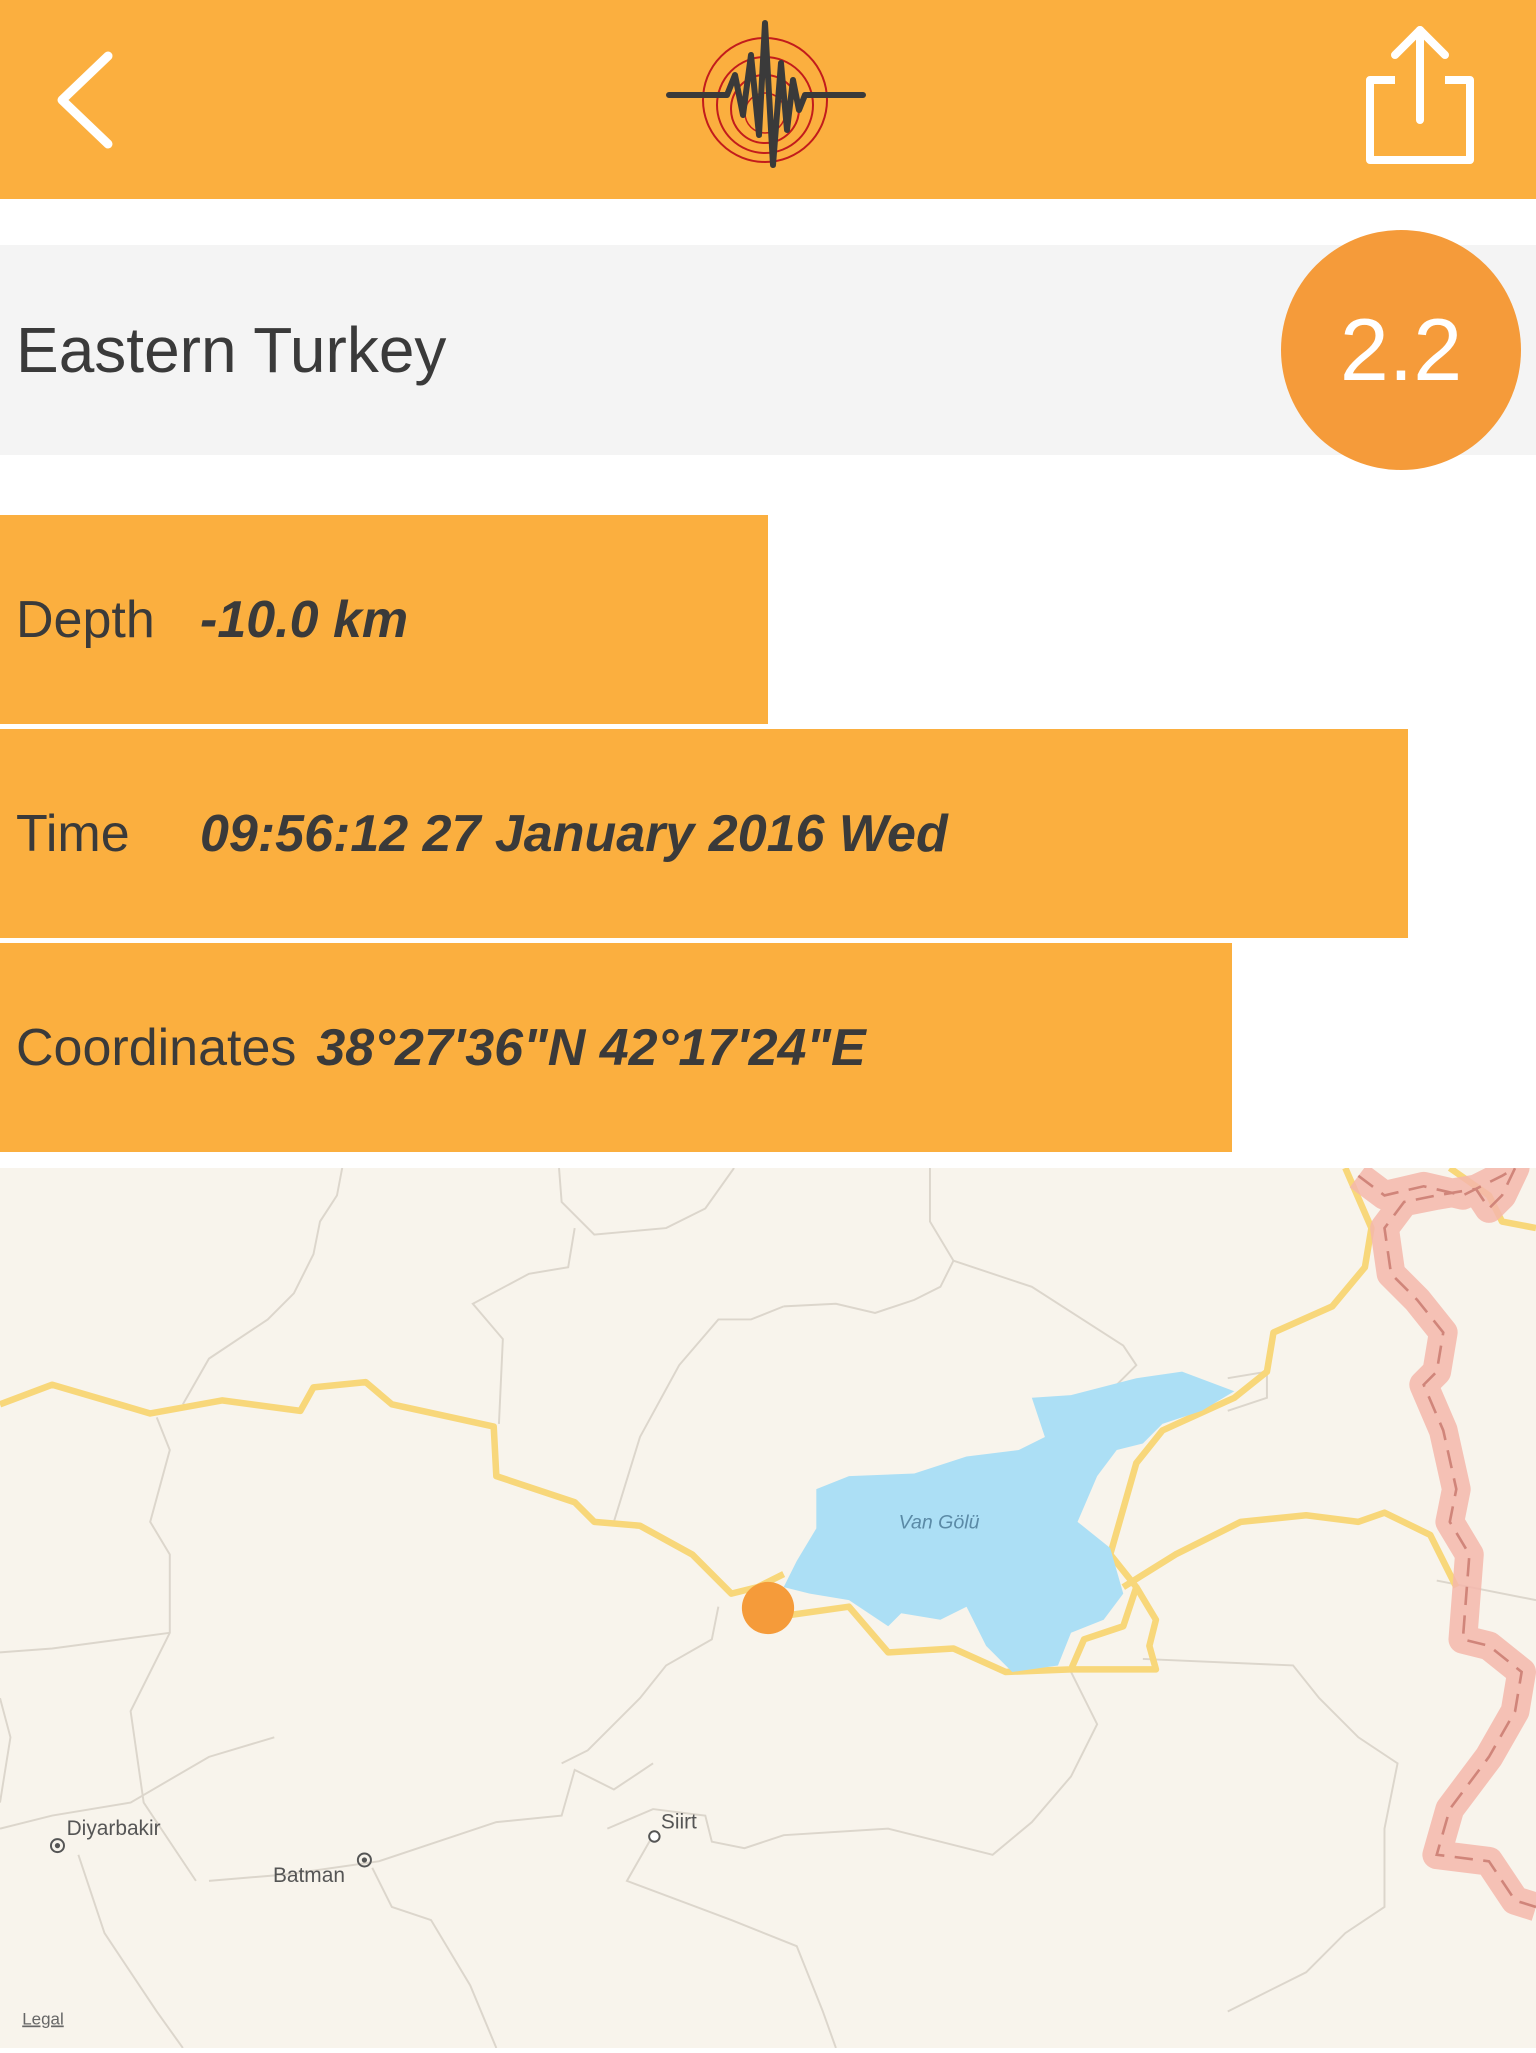 The image size is (1536, 2053). Describe the element at coordinates (304, 619) in the screenshot. I see `depth-value: -10.0 km` at that location.